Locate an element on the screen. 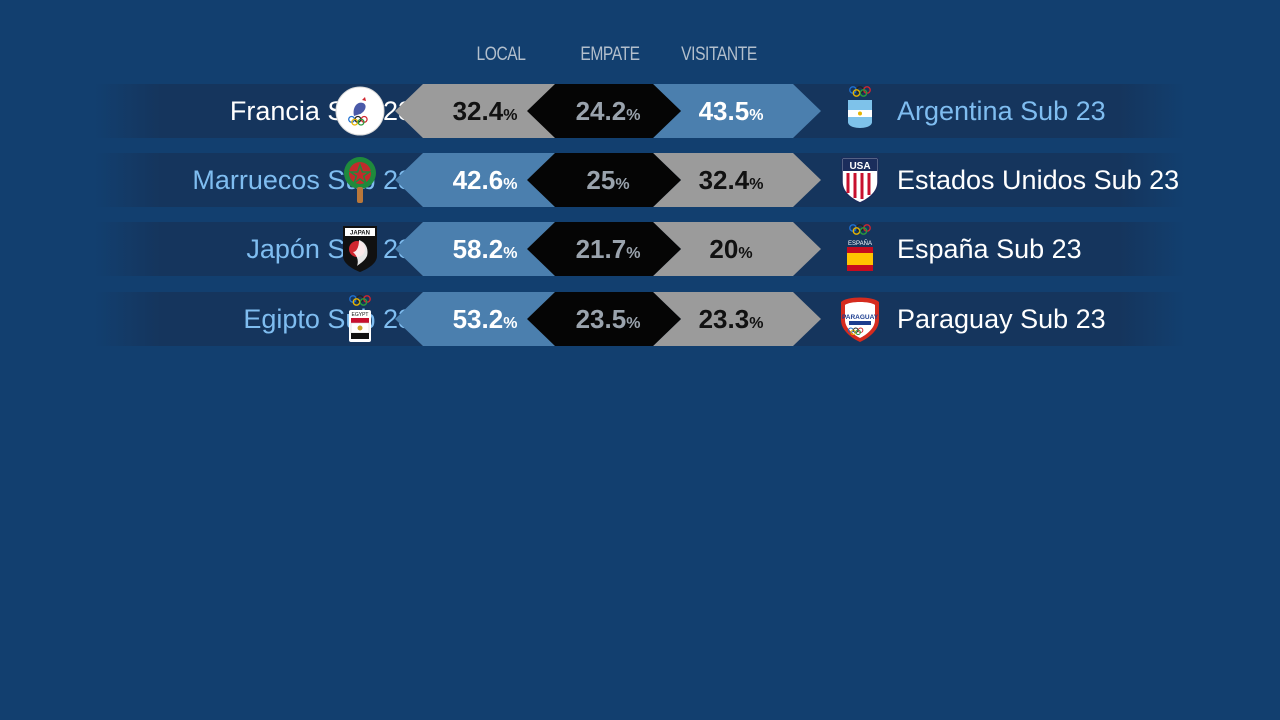 The height and width of the screenshot is (720, 1280). draw-percentage: 21.7% is located at coordinates (608, 249).